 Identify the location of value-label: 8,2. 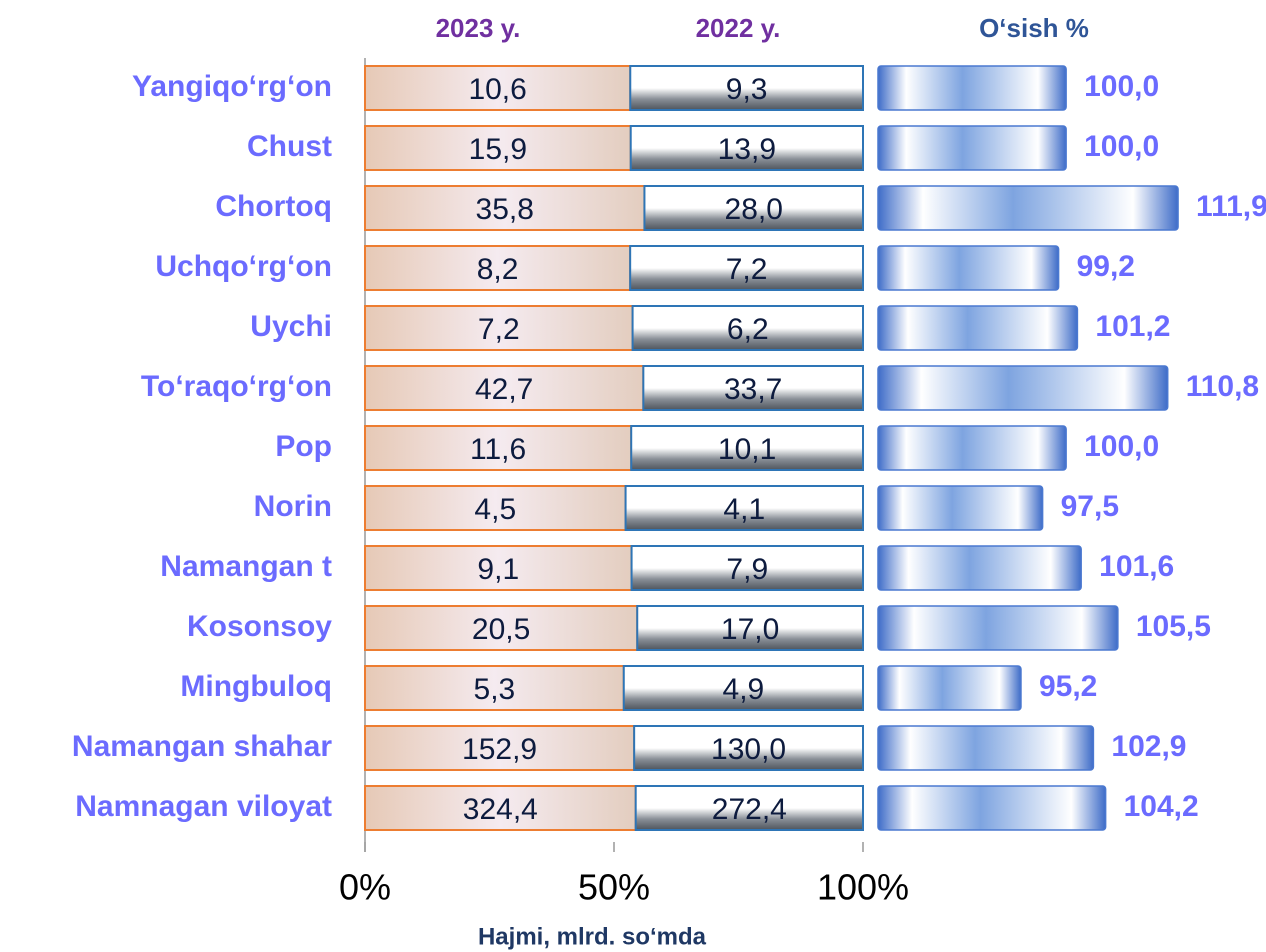
(498, 269).